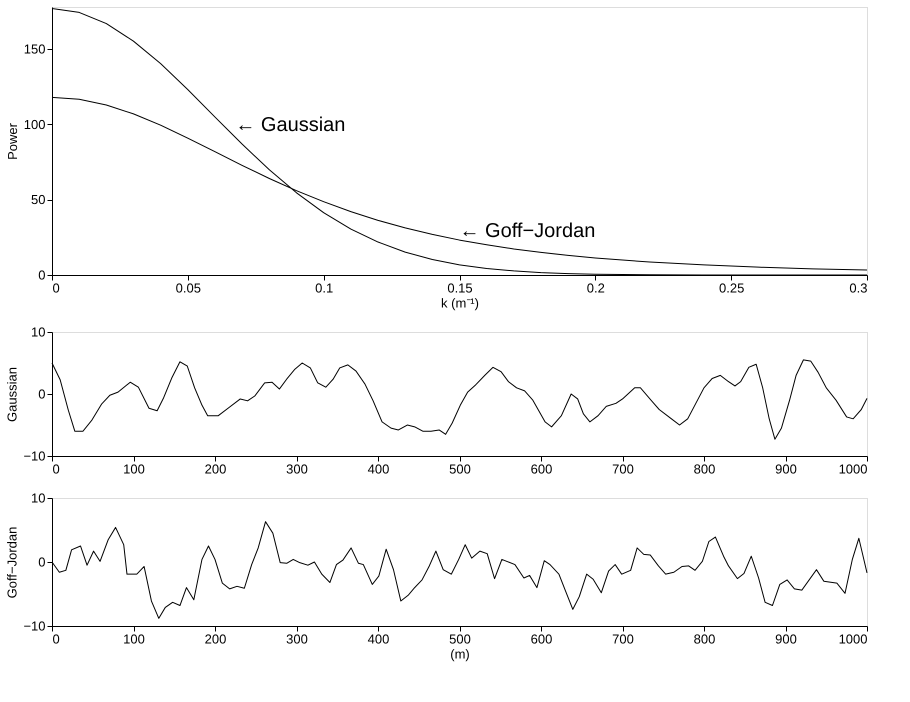 The height and width of the screenshot is (702, 910). I want to click on annotation: ← Gaussian, so click(290, 125).